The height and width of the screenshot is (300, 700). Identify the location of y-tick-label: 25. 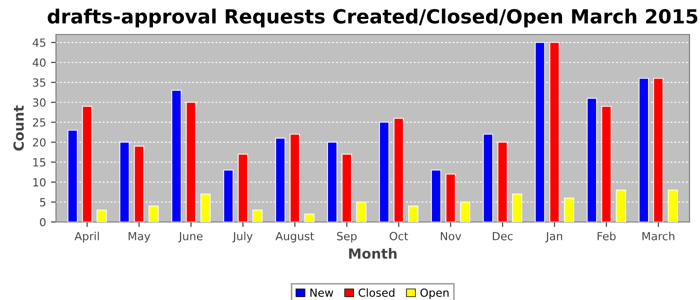
(39, 122).